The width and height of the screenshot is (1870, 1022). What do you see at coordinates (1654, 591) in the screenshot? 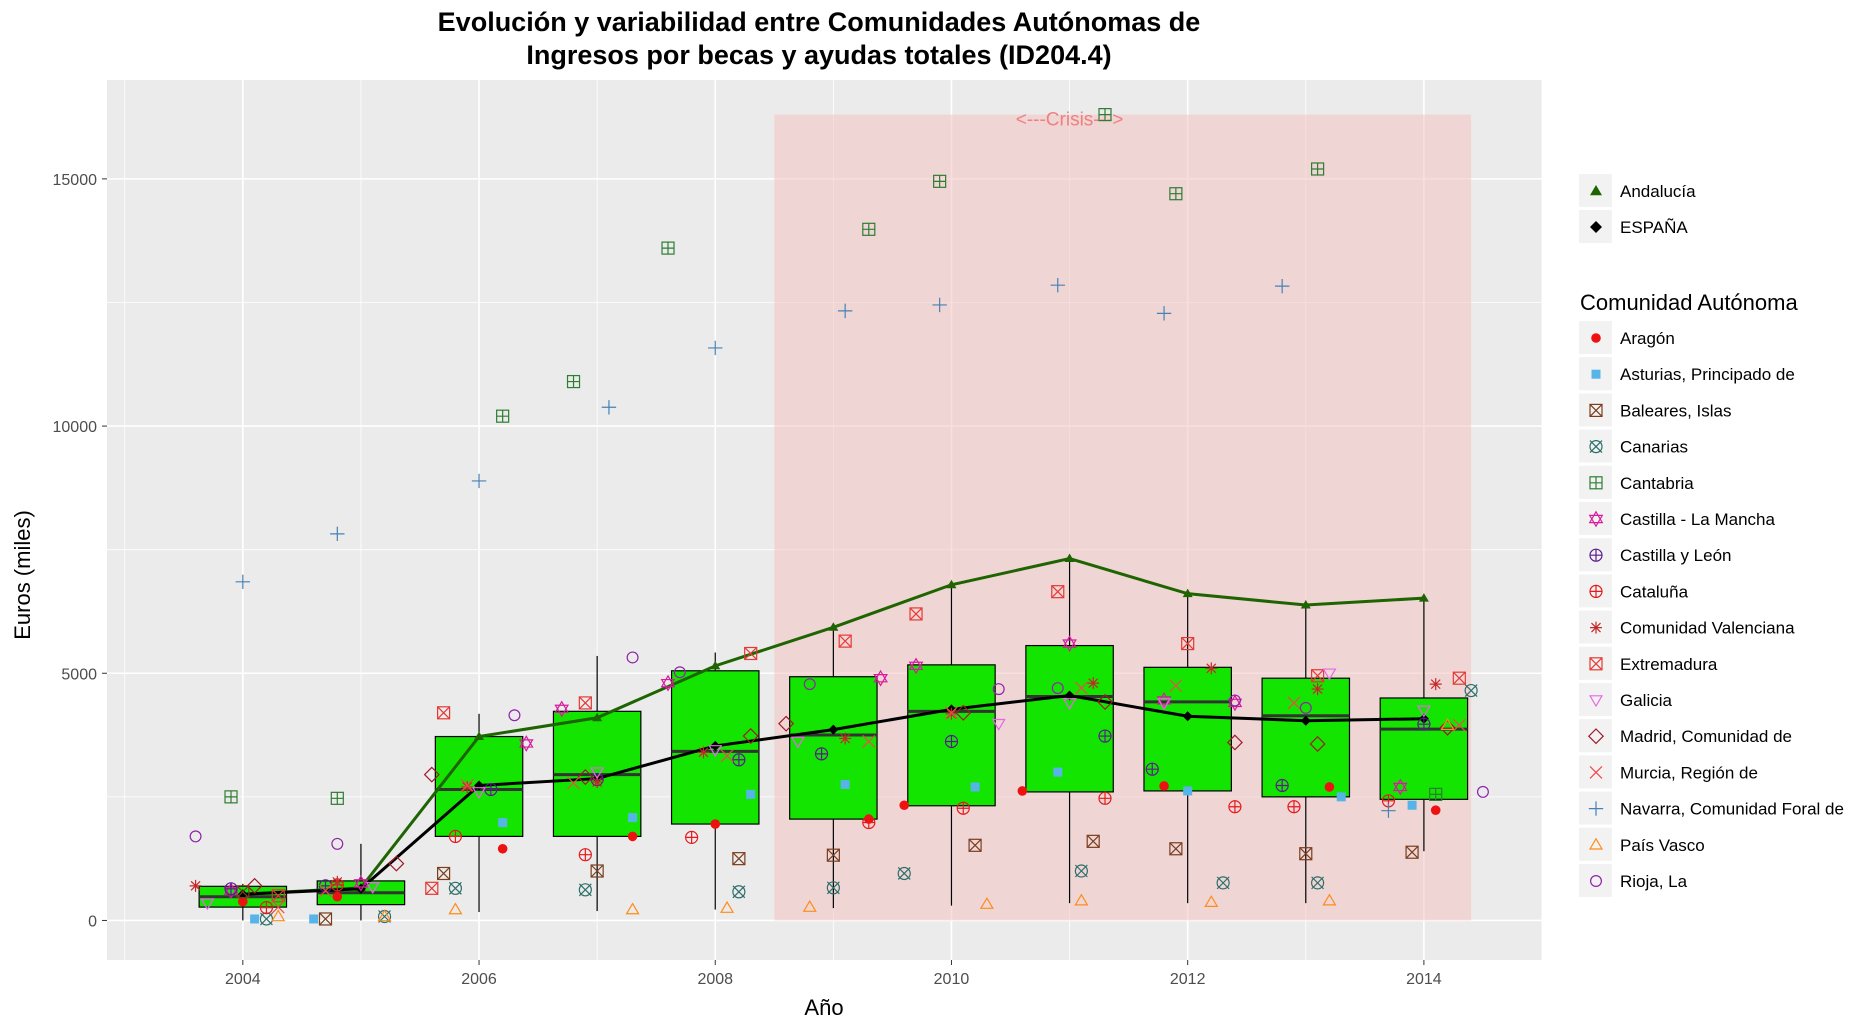
I see `legend-label: Cataluña` at bounding box center [1654, 591].